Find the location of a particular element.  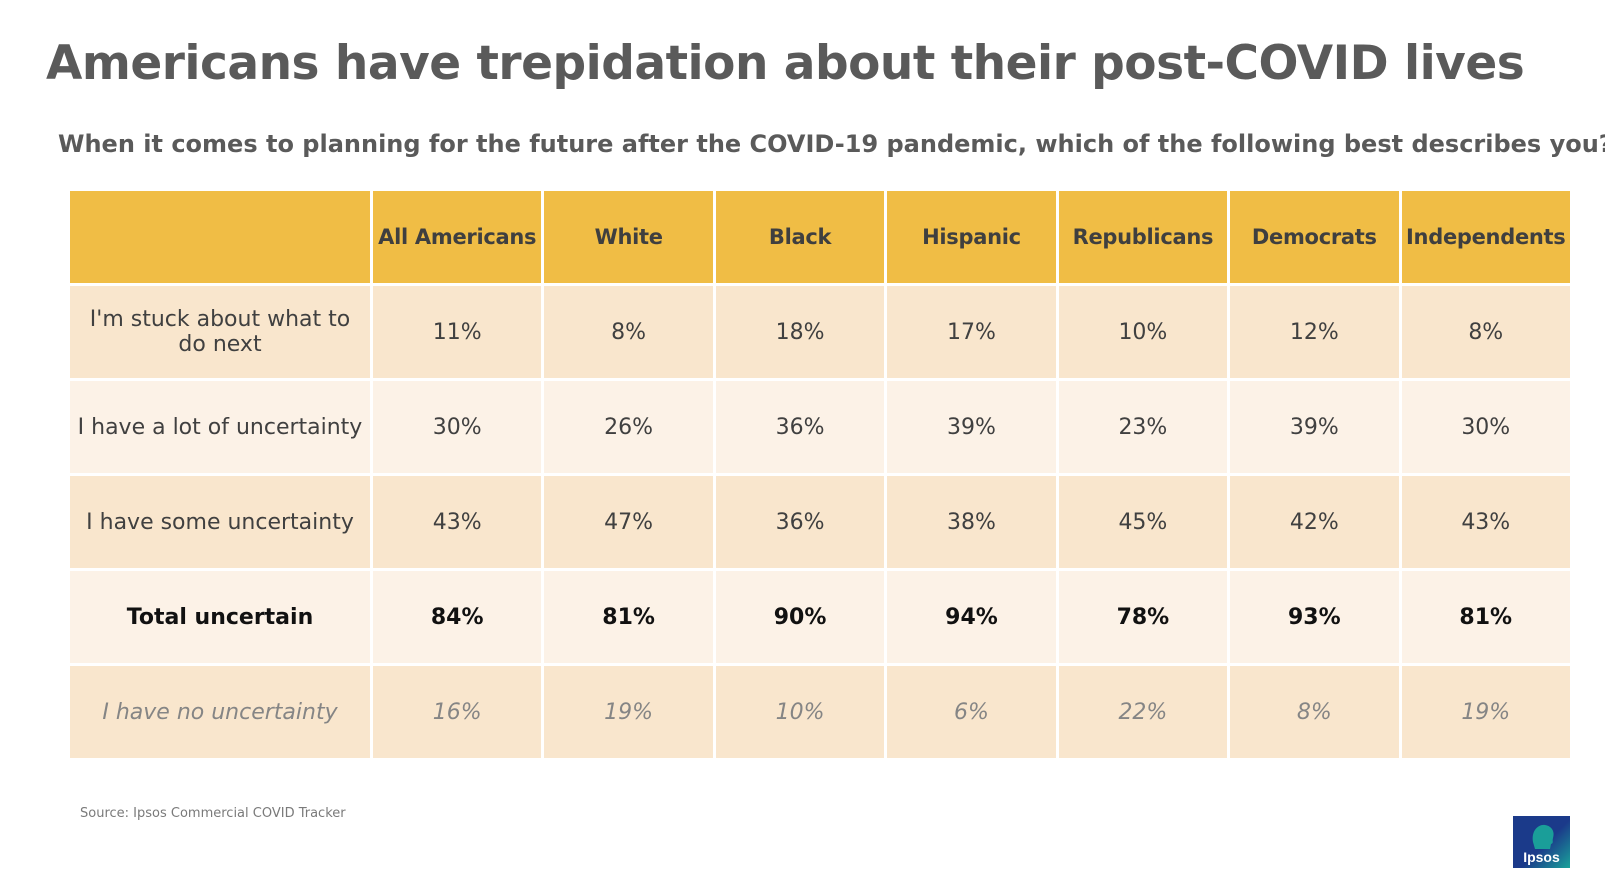

column-header: Hispanic is located at coordinates (971, 237).